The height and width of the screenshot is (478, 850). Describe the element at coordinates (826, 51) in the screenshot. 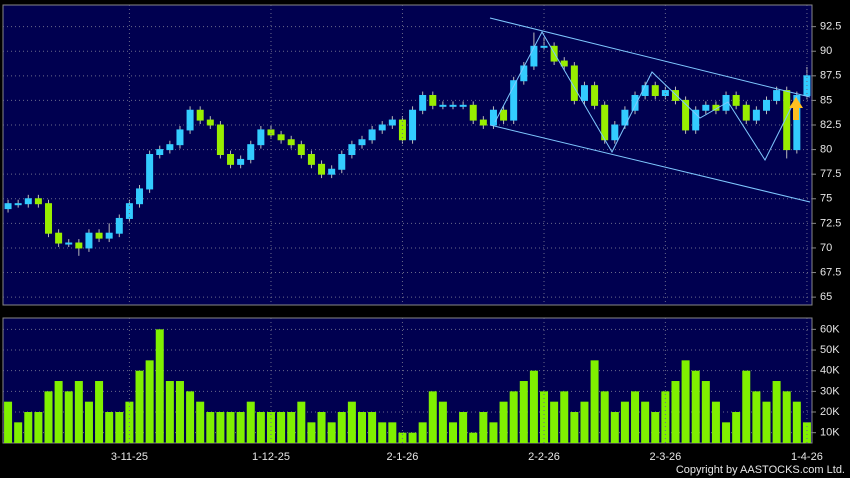

I see `y-tick-label: 90` at that location.